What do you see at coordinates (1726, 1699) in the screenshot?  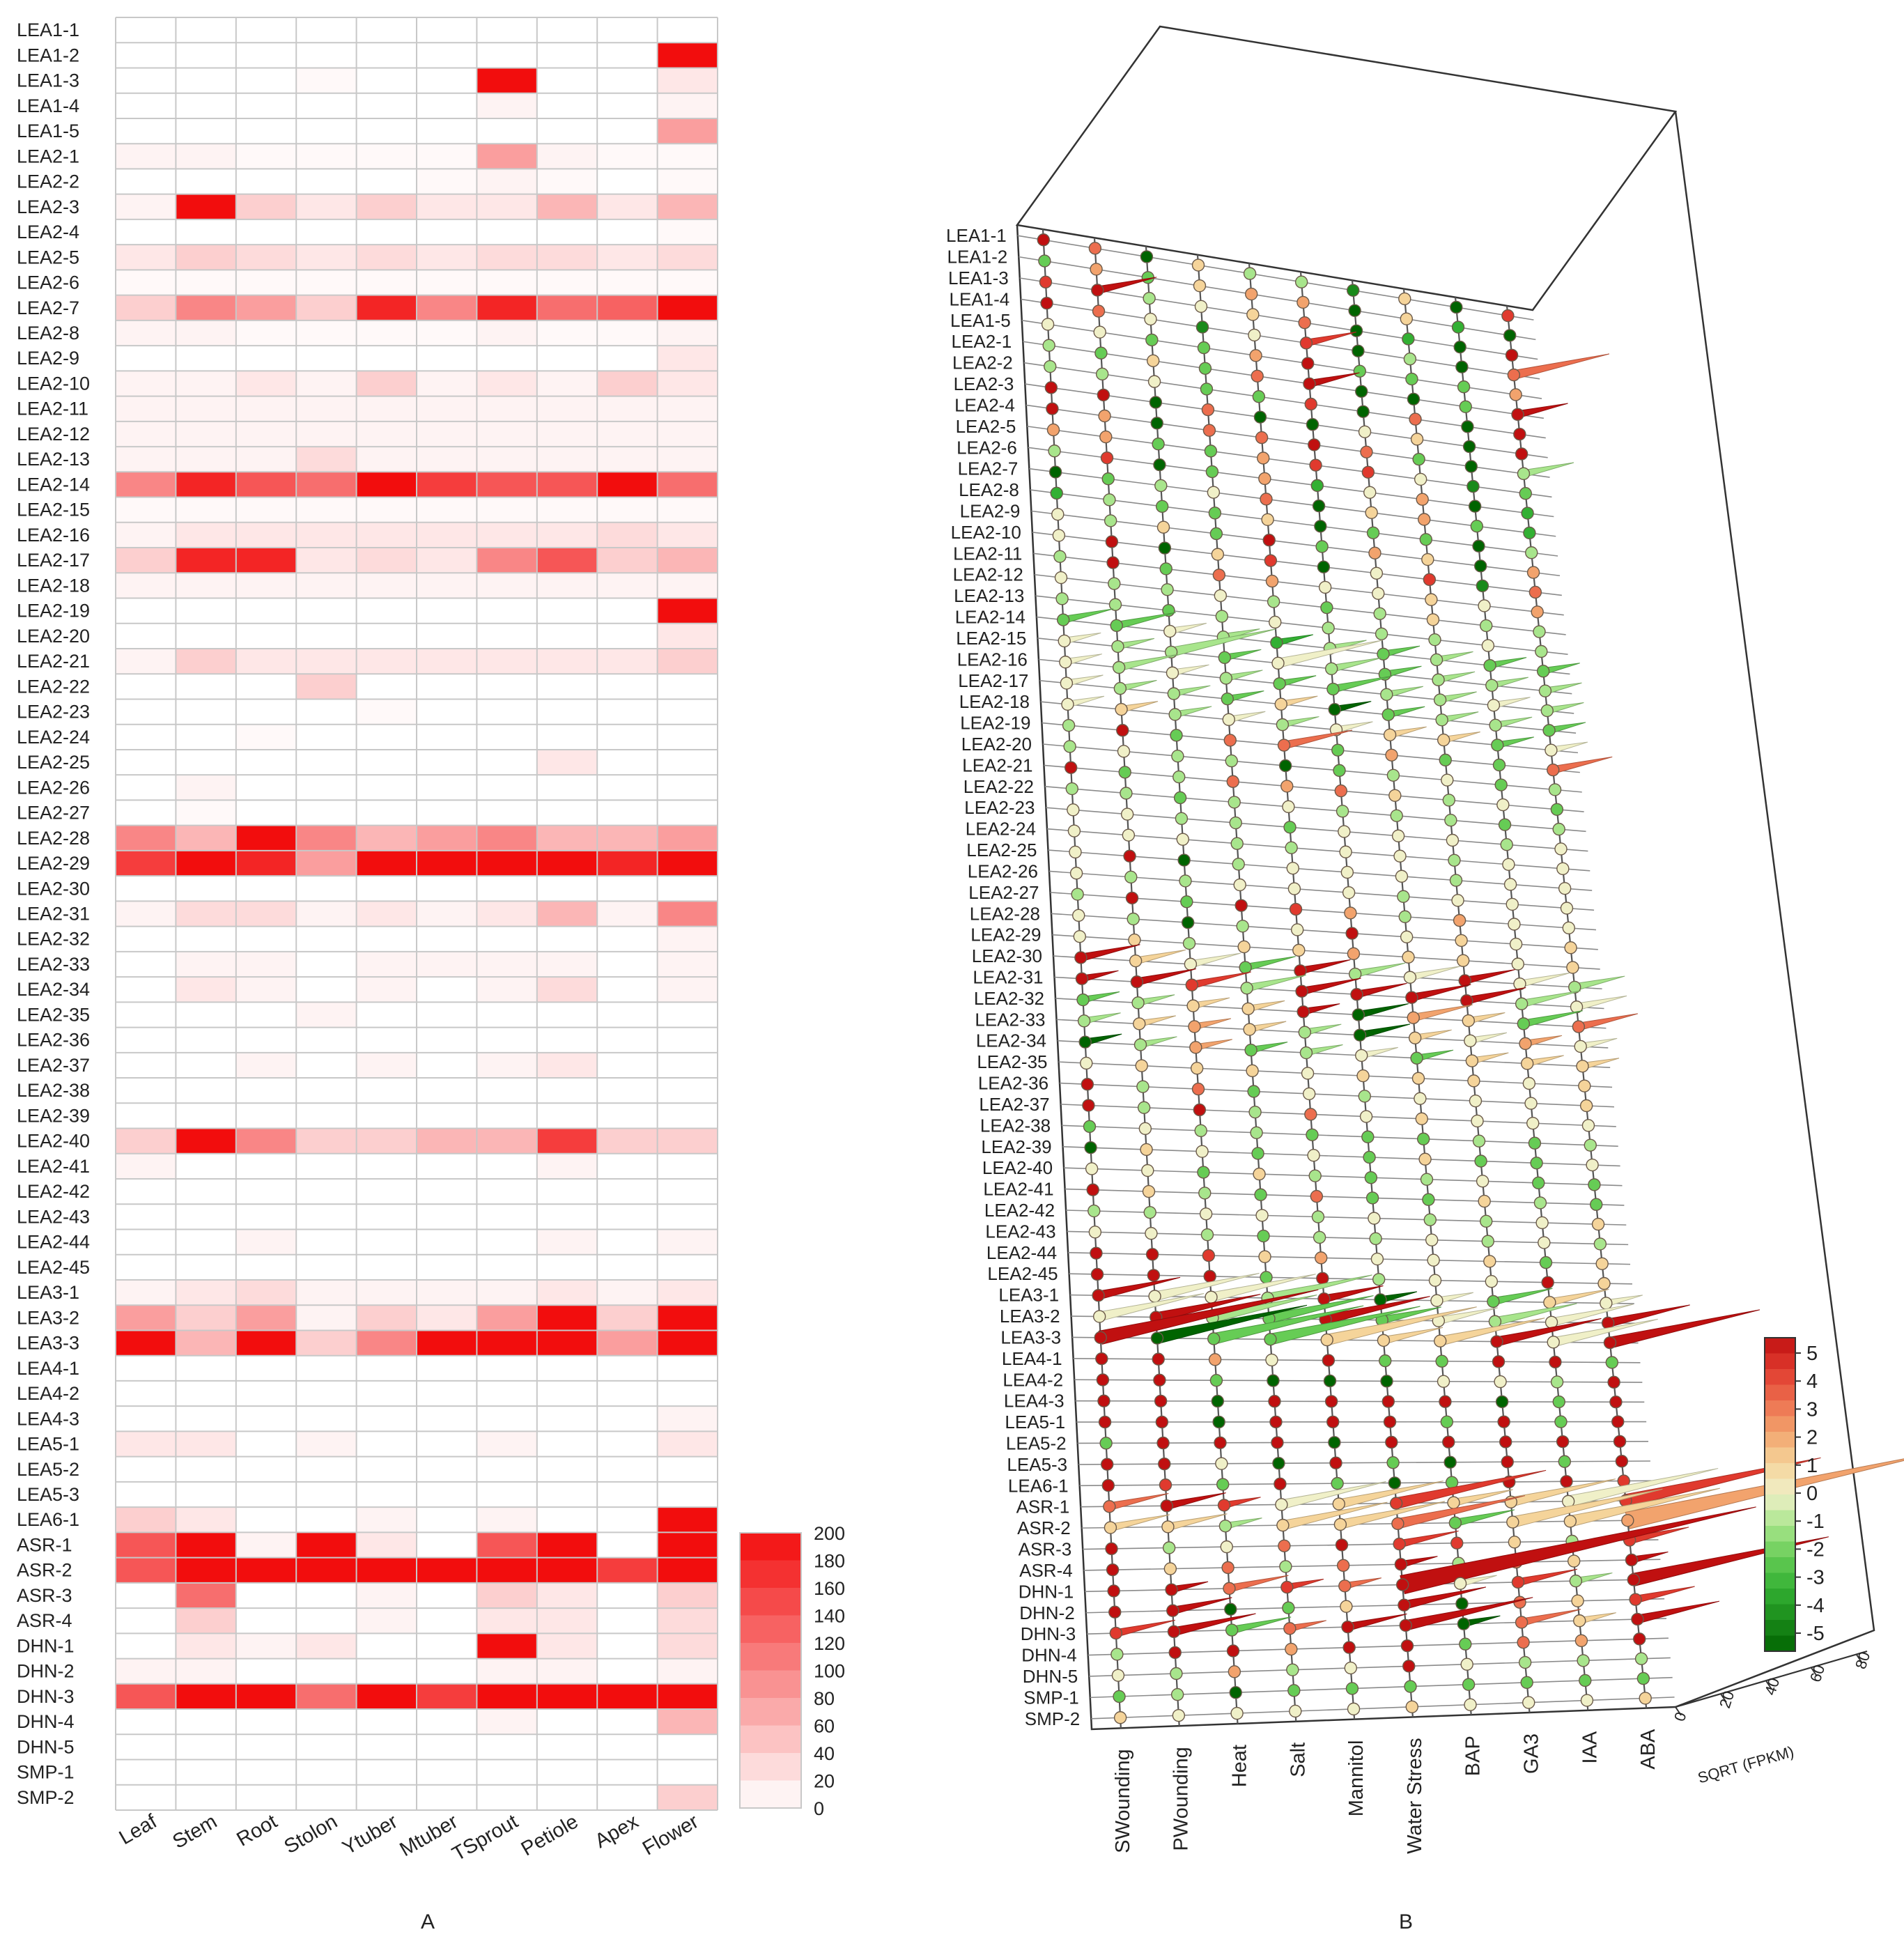 I see `depth-tick-label: 20` at bounding box center [1726, 1699].